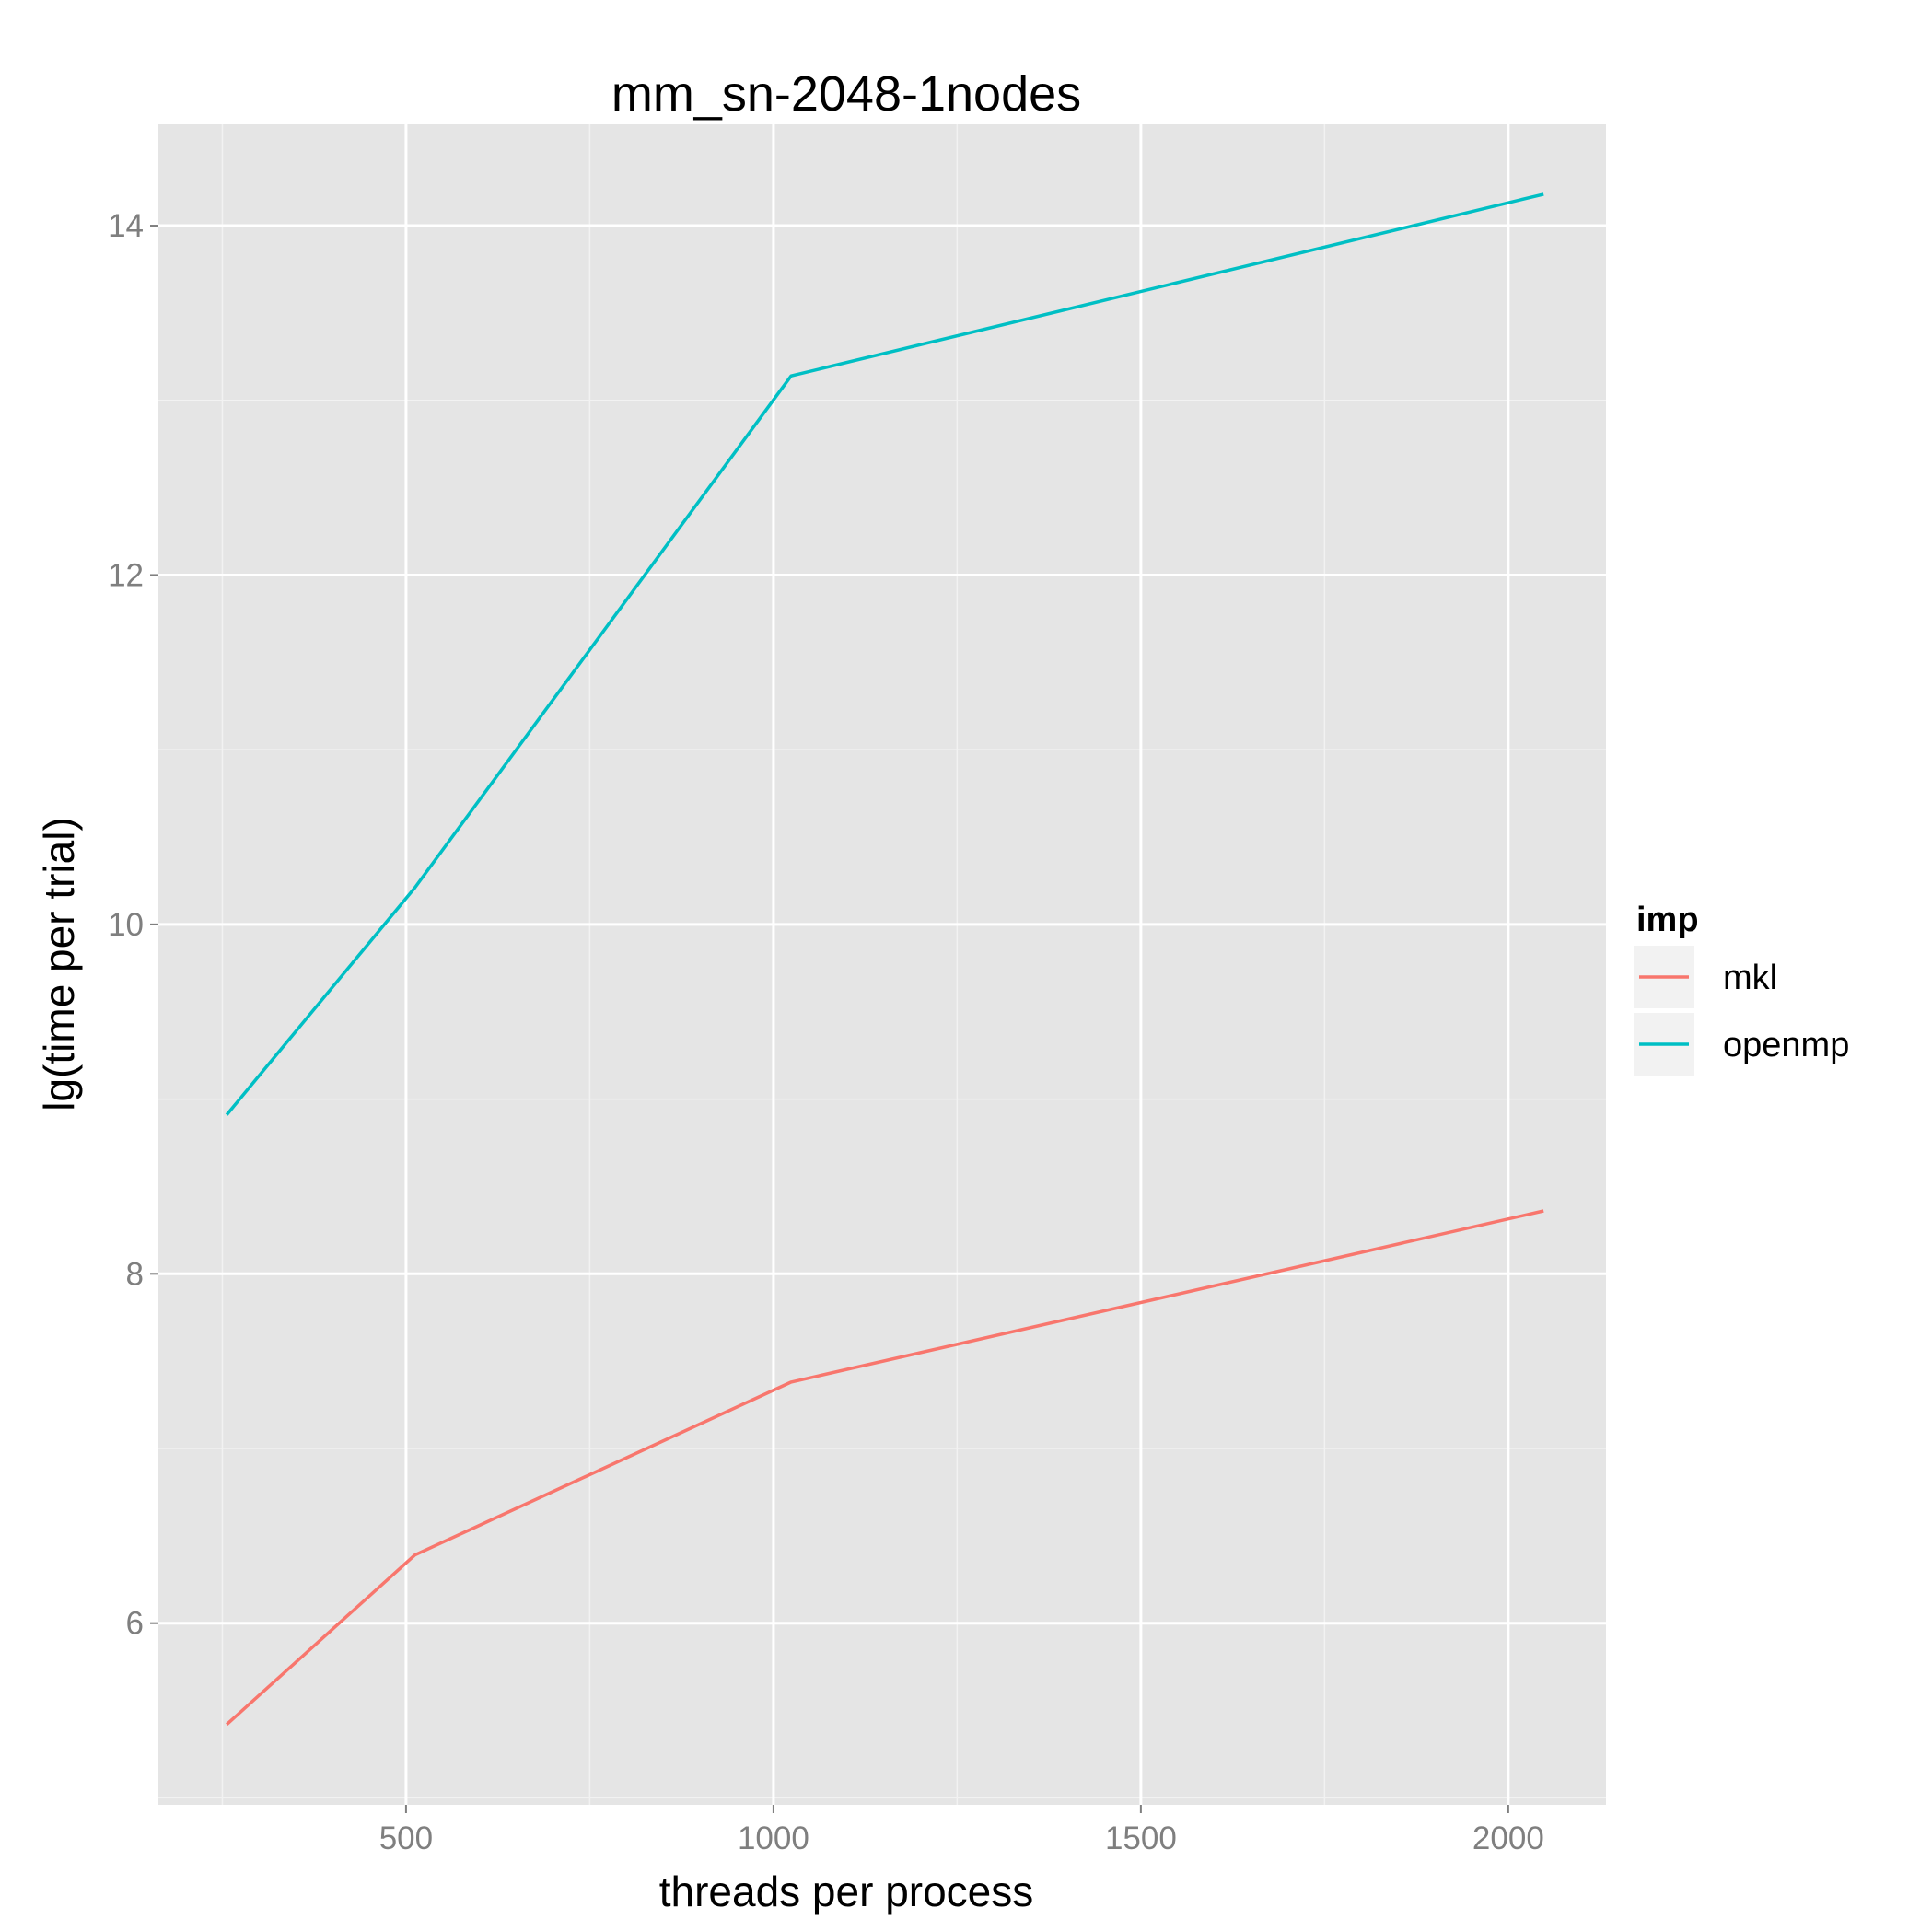 The image size is (1932, 1931). I want to click on y-tick-label: 10, so click(126, 925).